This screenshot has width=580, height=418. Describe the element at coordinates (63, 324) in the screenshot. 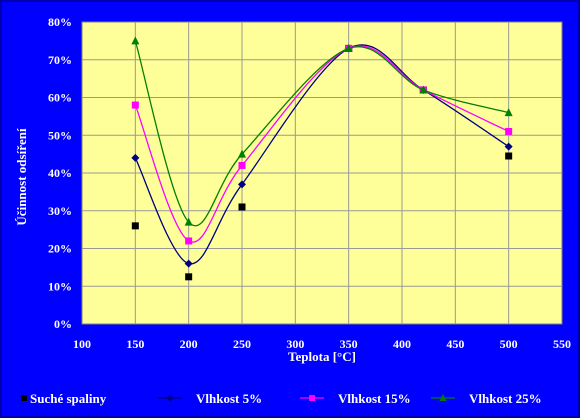

I see `y-tick-label: 0%` at that location.